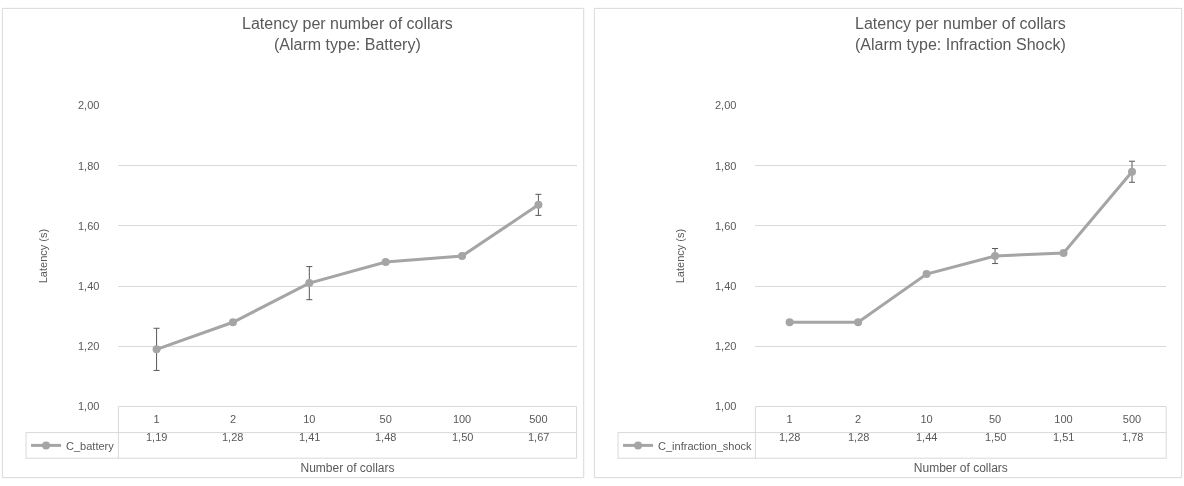 The width and height of the screenshot is (1184, 486). I want to click on data-label: 1,48, so click(386, 437).